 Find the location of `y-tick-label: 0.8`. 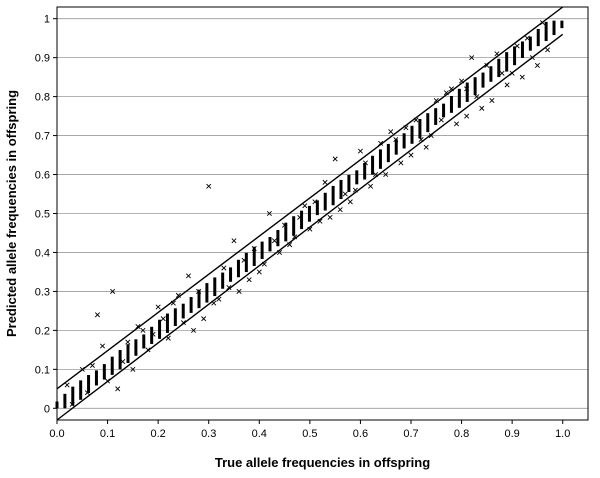

y-tick-label: 0.8 is located at coordinates (42, 98).